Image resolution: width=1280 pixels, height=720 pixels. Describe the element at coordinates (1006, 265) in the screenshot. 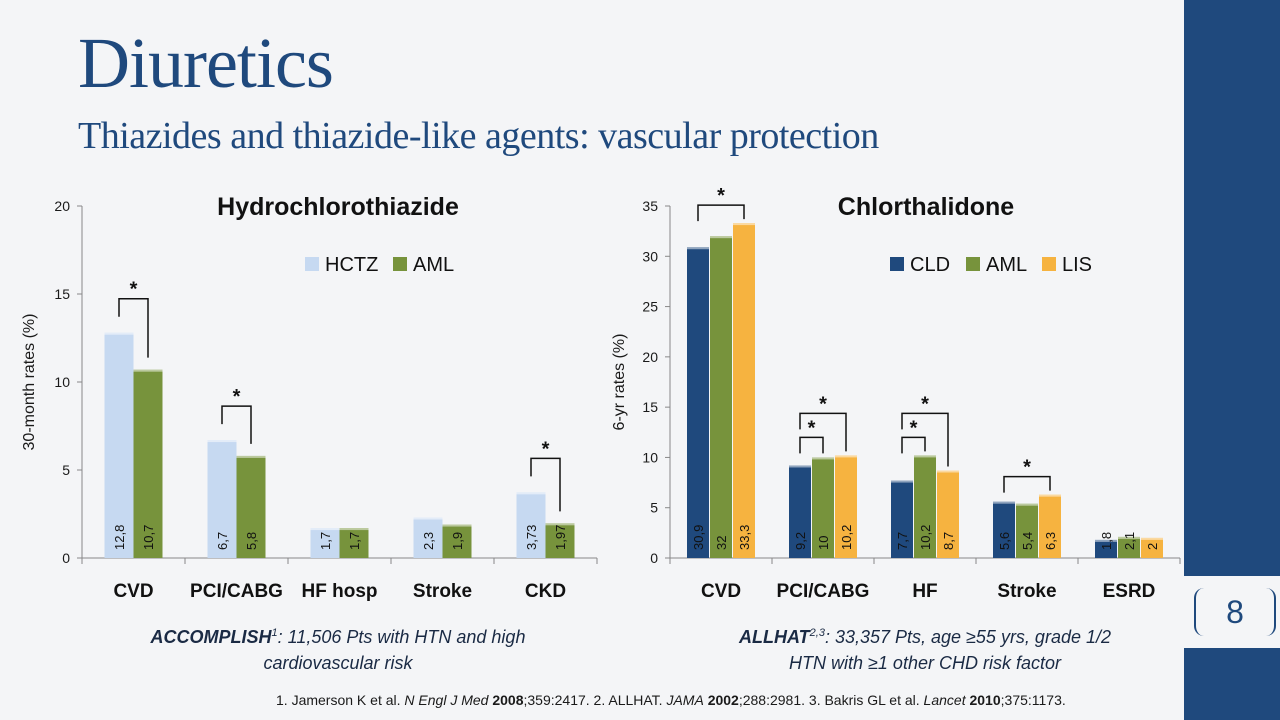

I see `legend-label: AML` at that location.